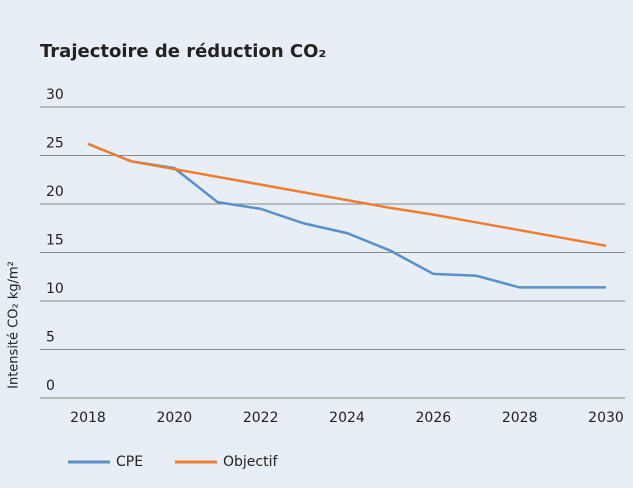  What do you see at coordinates (55, 144) in the screenshot?
I see `y-tick-label: 25` at bounding box center [55, 144].